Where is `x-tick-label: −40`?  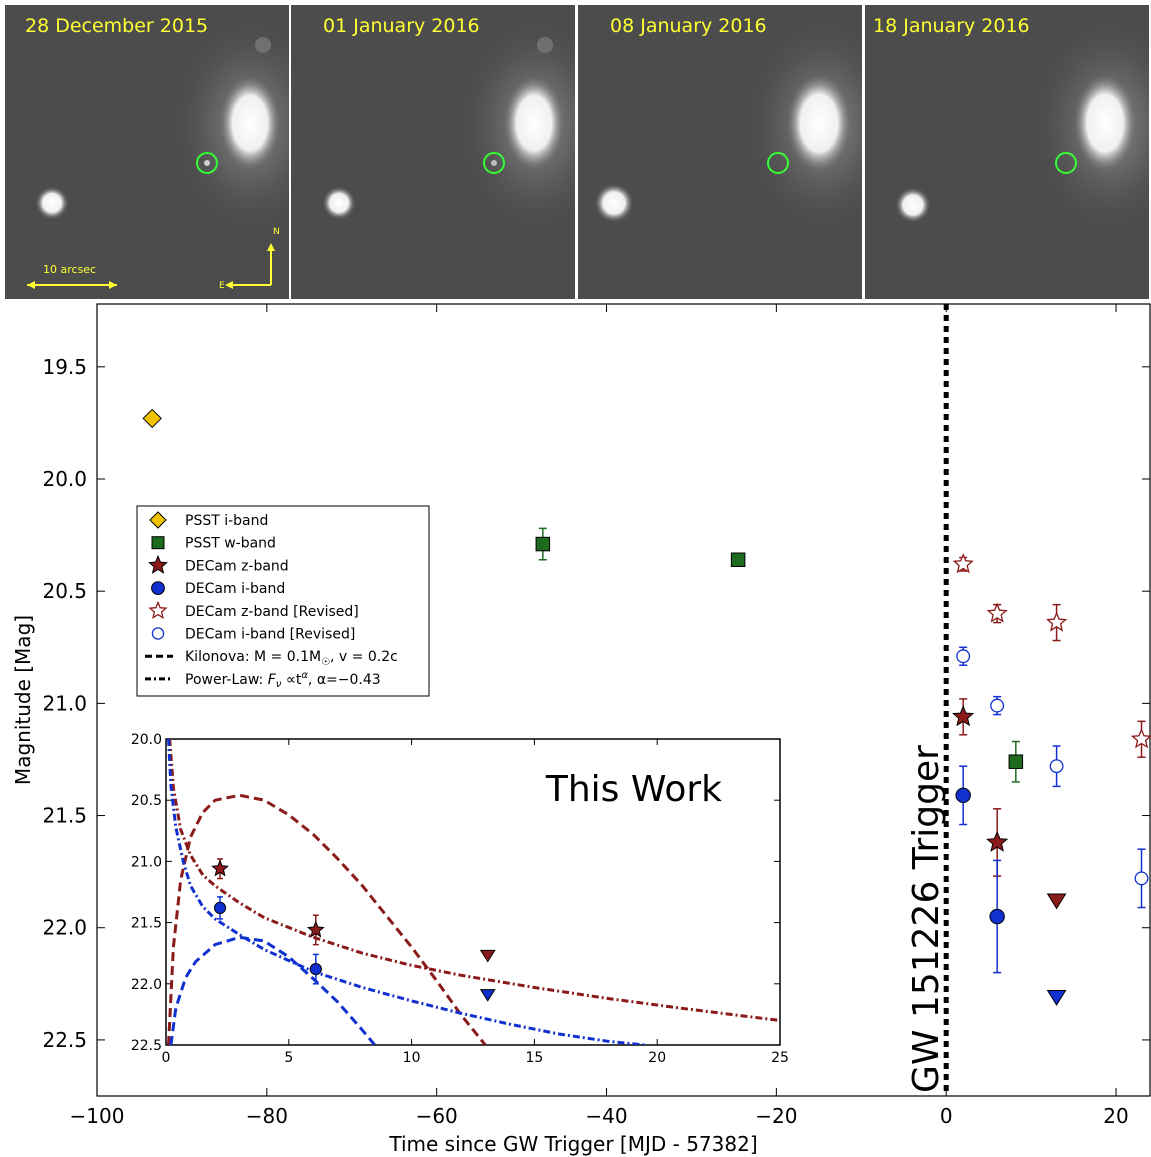 x-tick-label: −40 is located at coordinates (606, 1116).